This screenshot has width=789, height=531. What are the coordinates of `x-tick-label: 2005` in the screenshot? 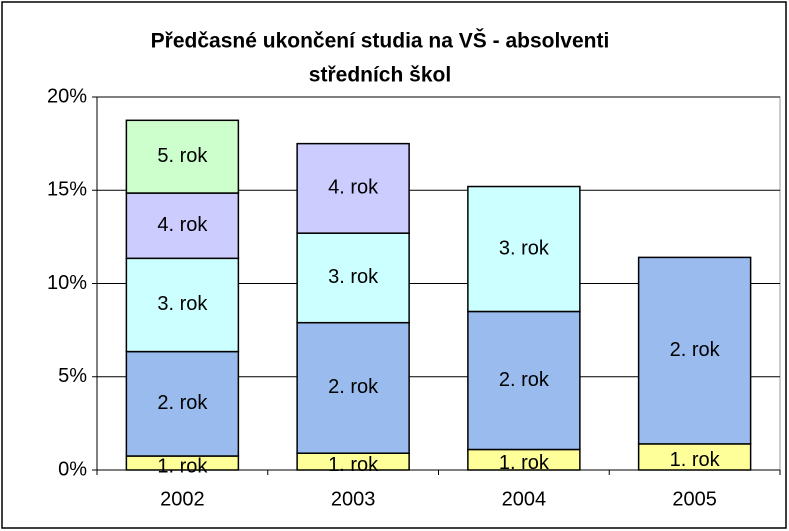 It's located at (694, 499).